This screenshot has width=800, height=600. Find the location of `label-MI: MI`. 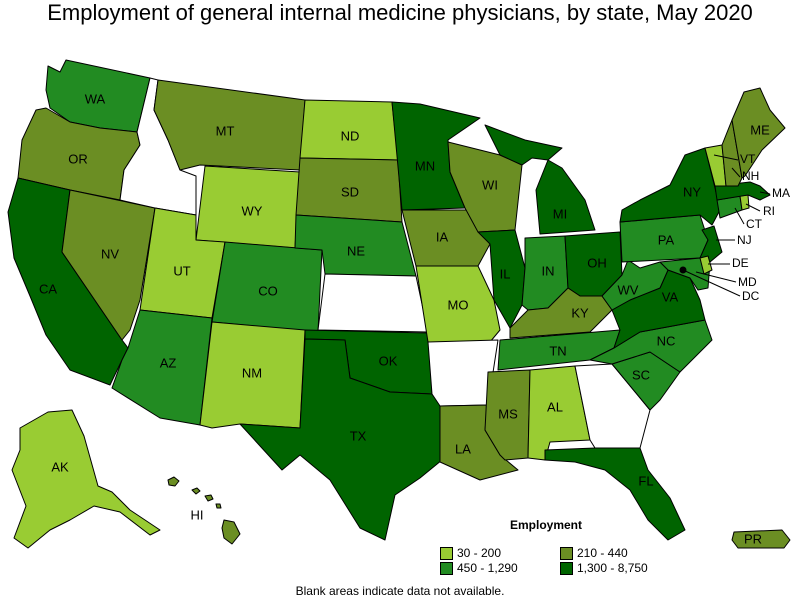

label-MI: MI is located at coordinates (560, 213).